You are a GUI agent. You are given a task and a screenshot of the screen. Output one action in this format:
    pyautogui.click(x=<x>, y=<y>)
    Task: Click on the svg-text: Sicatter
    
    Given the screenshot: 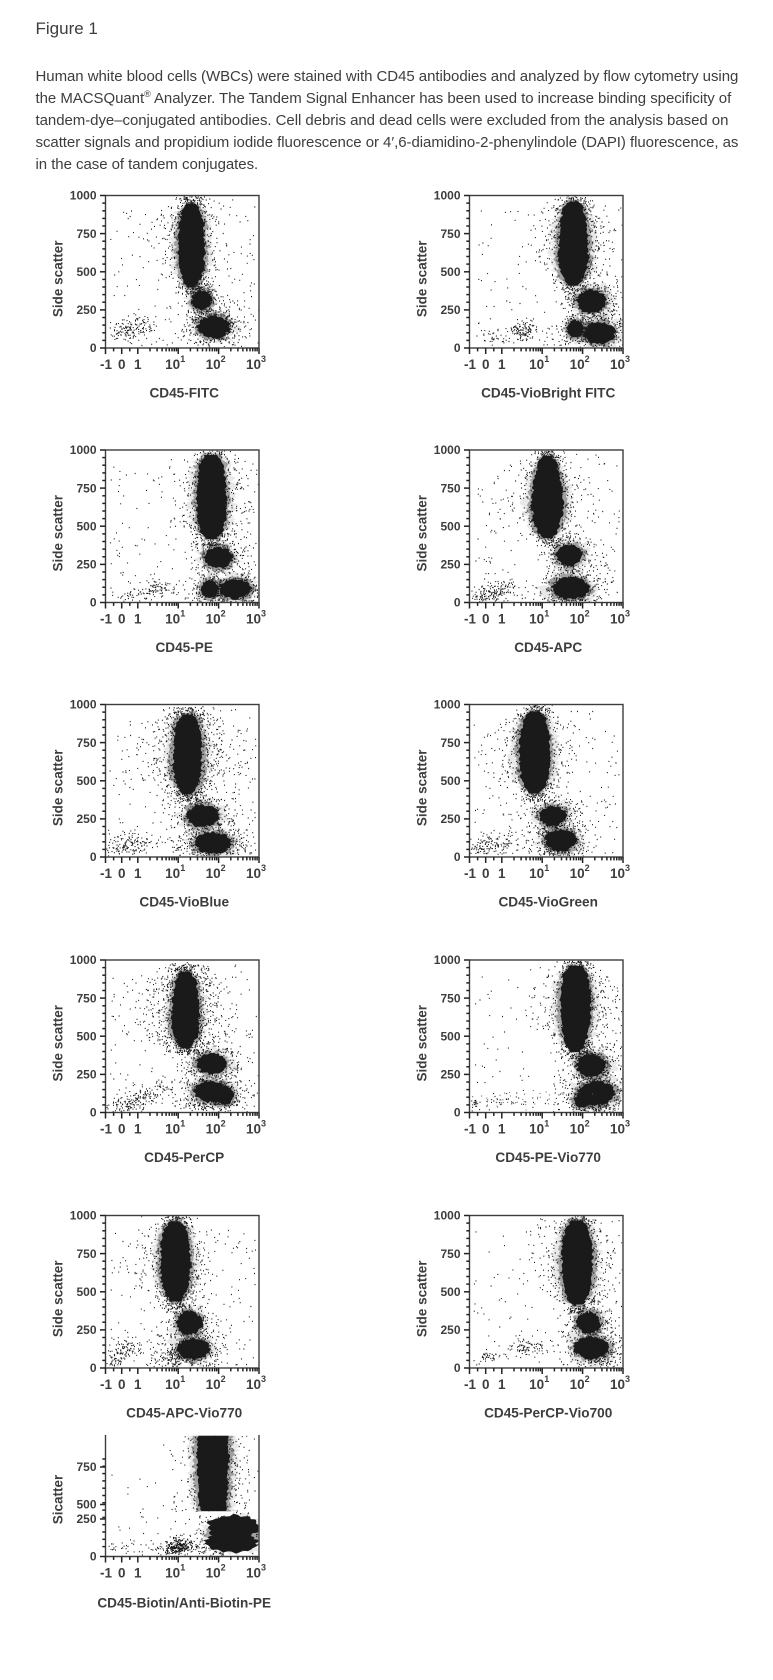 What is the action you would take?
    pyautogui.click(x=58, y=1499)
    